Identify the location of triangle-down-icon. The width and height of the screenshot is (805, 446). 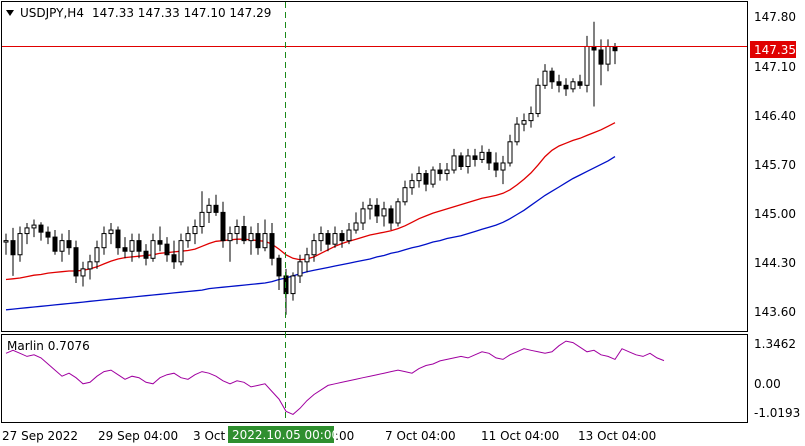
(10, 13).